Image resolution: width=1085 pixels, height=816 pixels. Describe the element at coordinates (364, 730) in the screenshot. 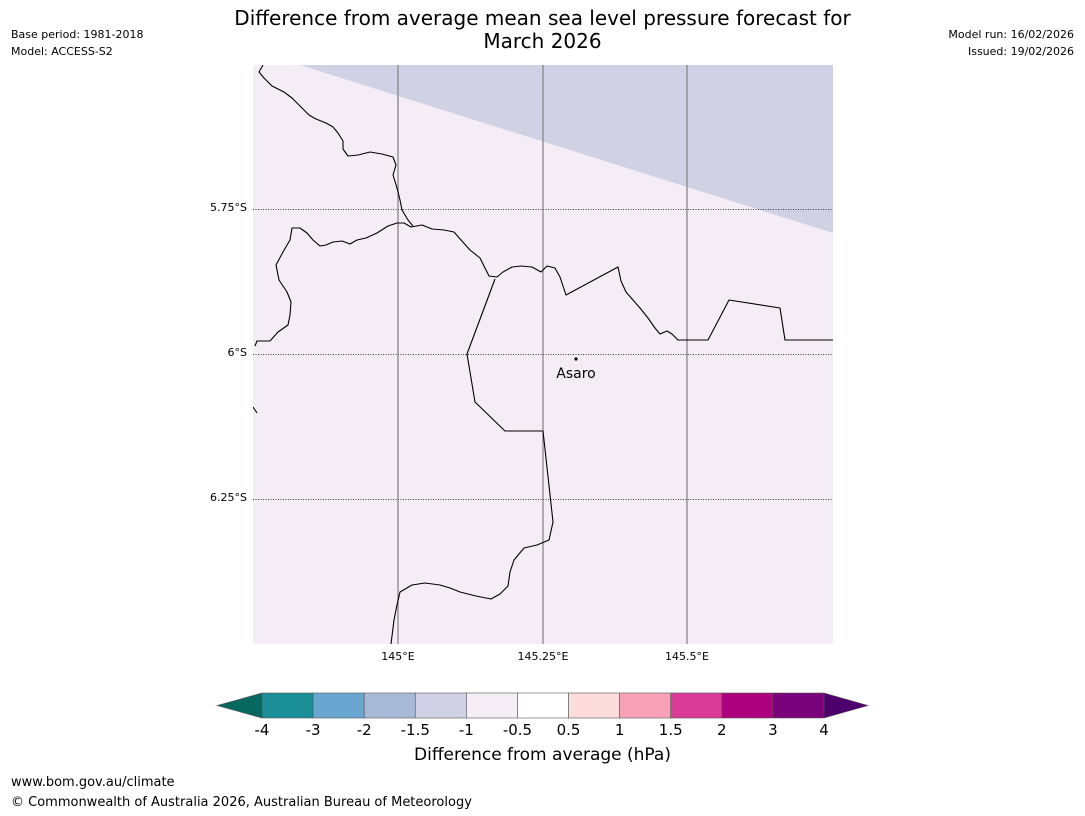

I see `colorbar-tick-label: -2` at that location.